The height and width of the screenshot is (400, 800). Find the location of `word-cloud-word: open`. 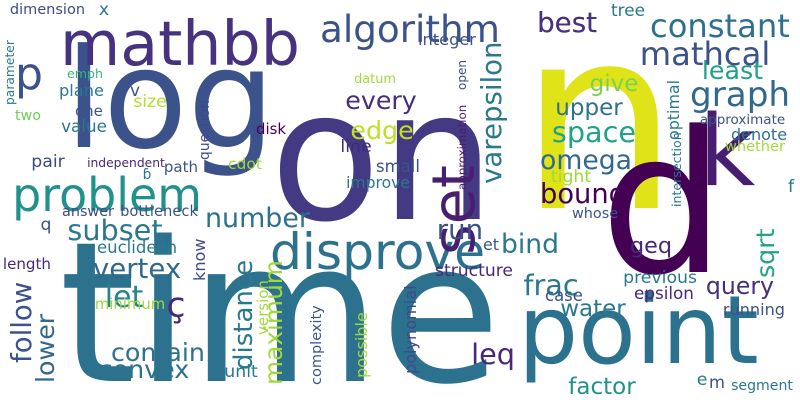

word-cloud-word: open is located at coordinates (462, 75).